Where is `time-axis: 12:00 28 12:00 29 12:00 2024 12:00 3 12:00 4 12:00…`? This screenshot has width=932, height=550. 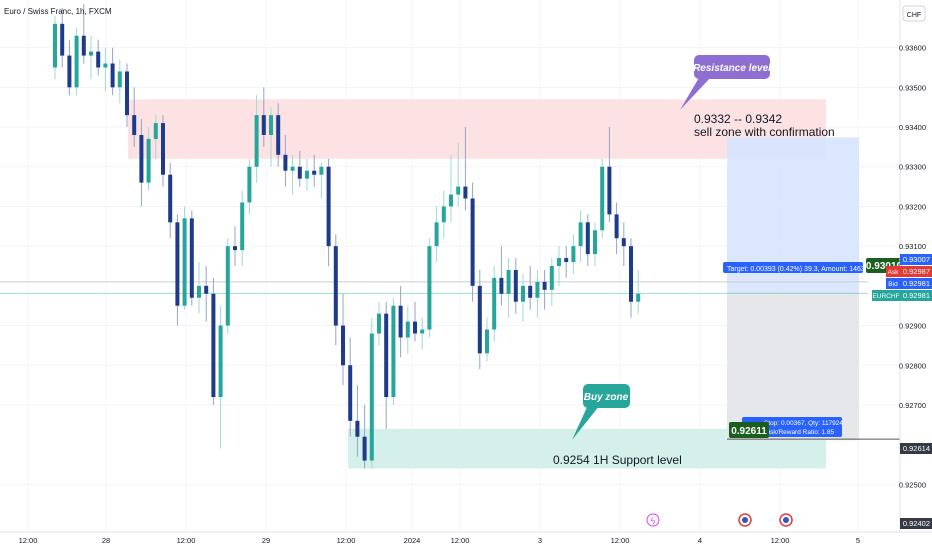 time-axis: 12:00 28 12:00 29 12:00 2024 12:00 3 12:00 4 12:00… is located at coordinates (466, 538).